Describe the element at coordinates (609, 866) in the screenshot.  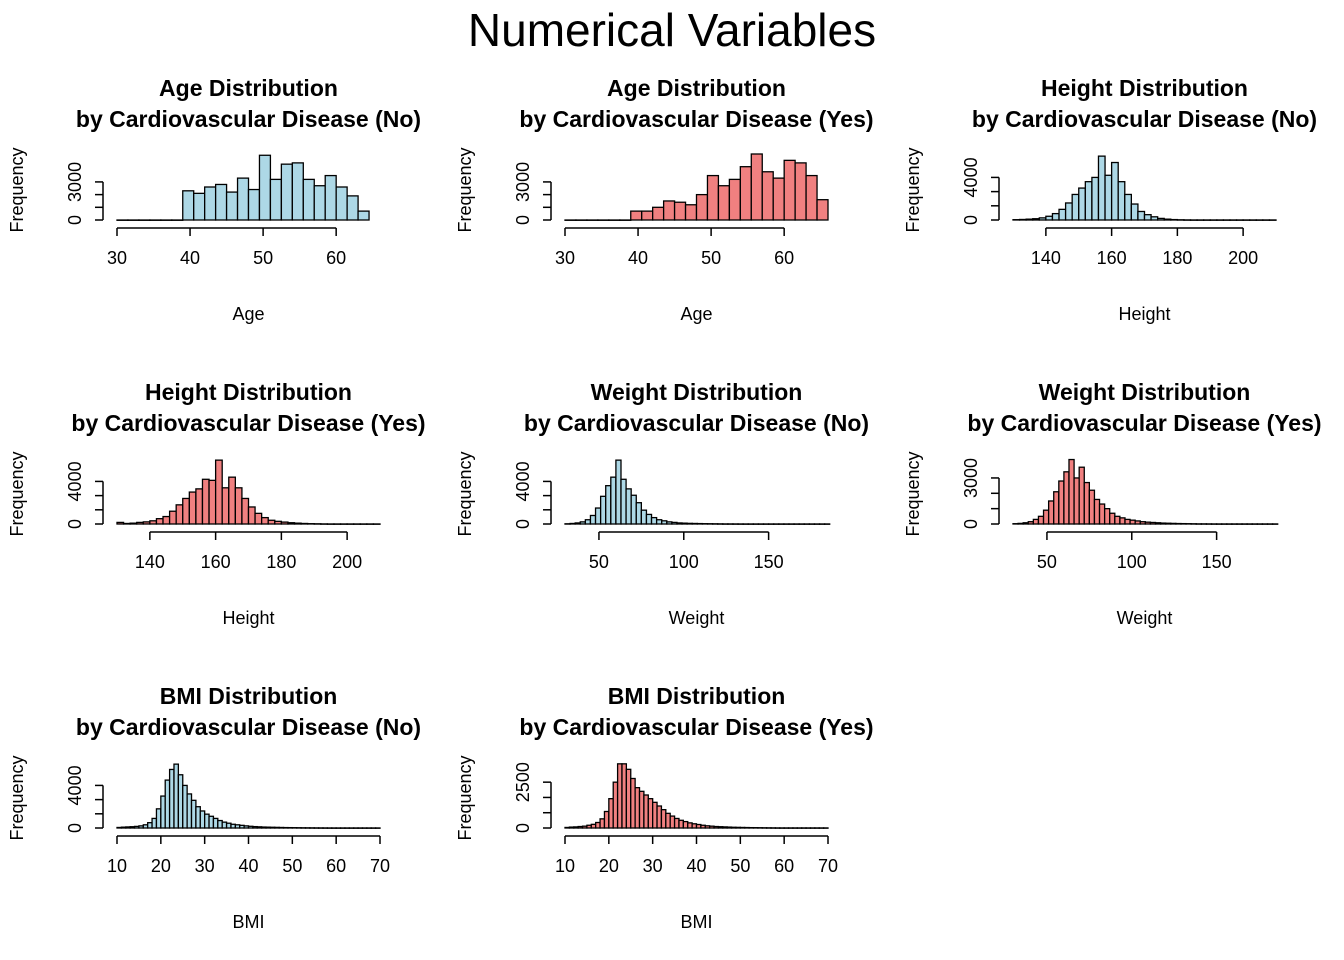
I see `x-tick-label: 20` at that location.